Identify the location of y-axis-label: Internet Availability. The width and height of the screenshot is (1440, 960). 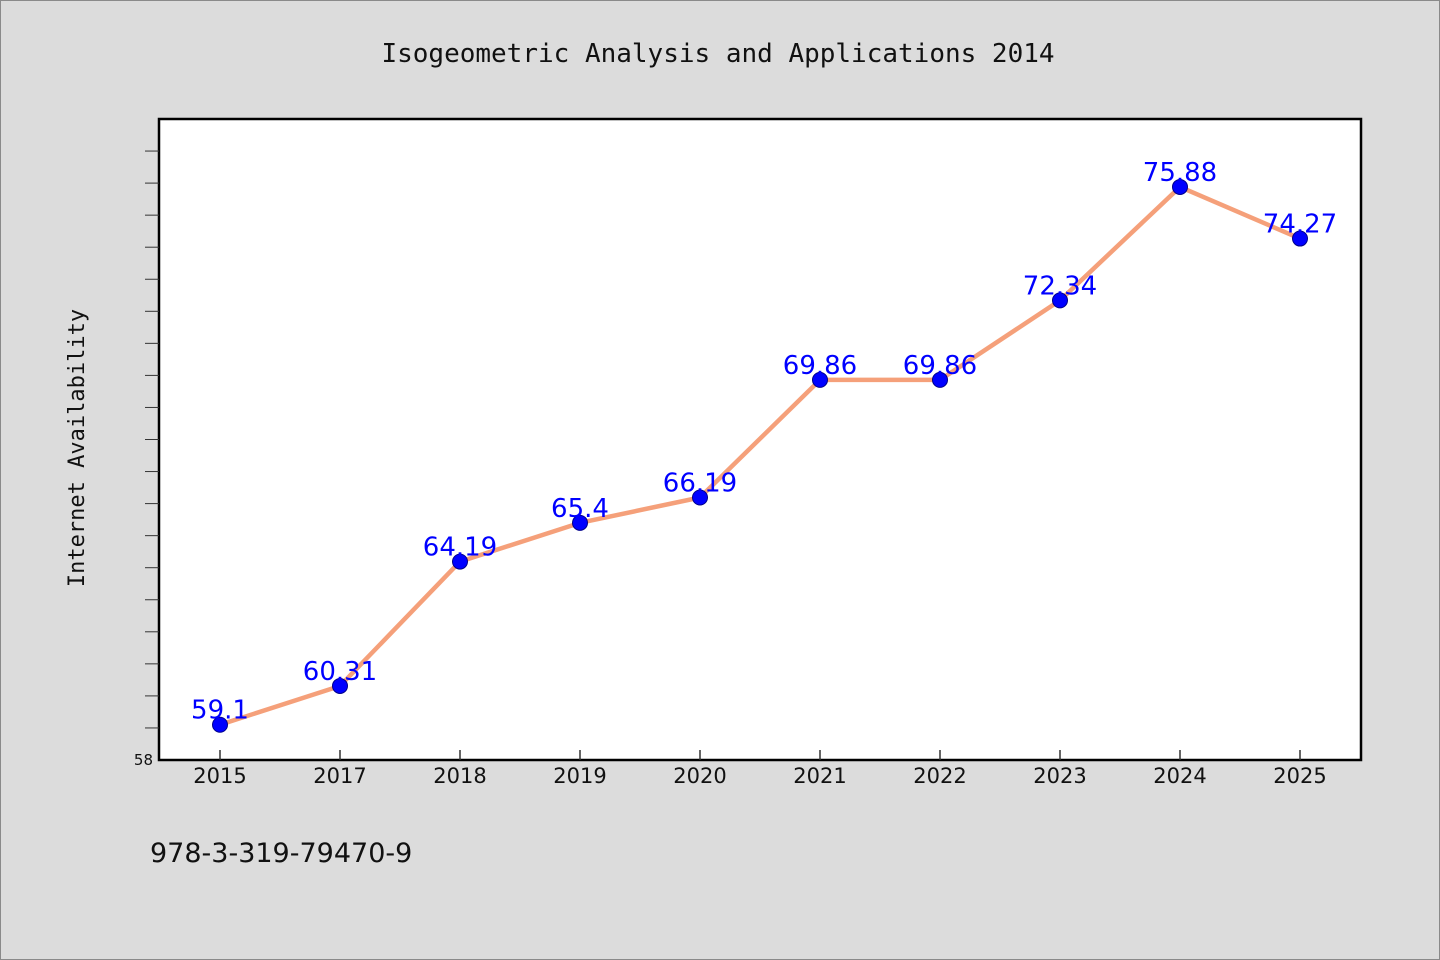
(77, 448).